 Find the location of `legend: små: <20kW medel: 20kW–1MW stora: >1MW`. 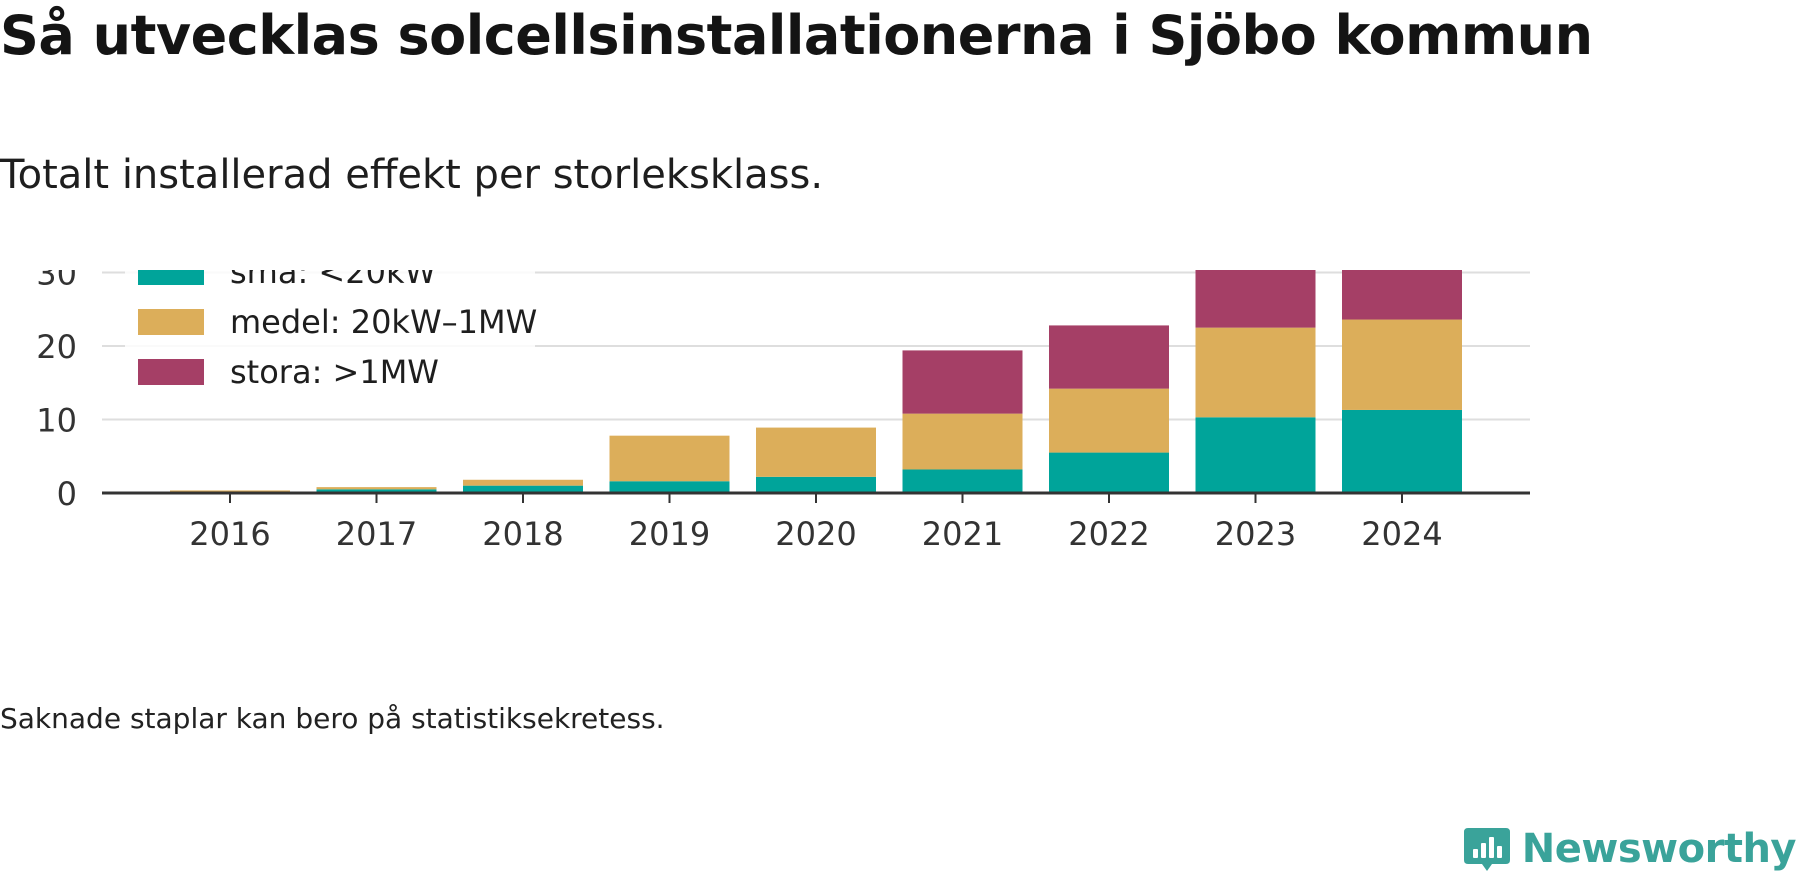

legend: små: <20kW medel: 20kW–1MW stora: >1MW is located at coordinates (331, 340).